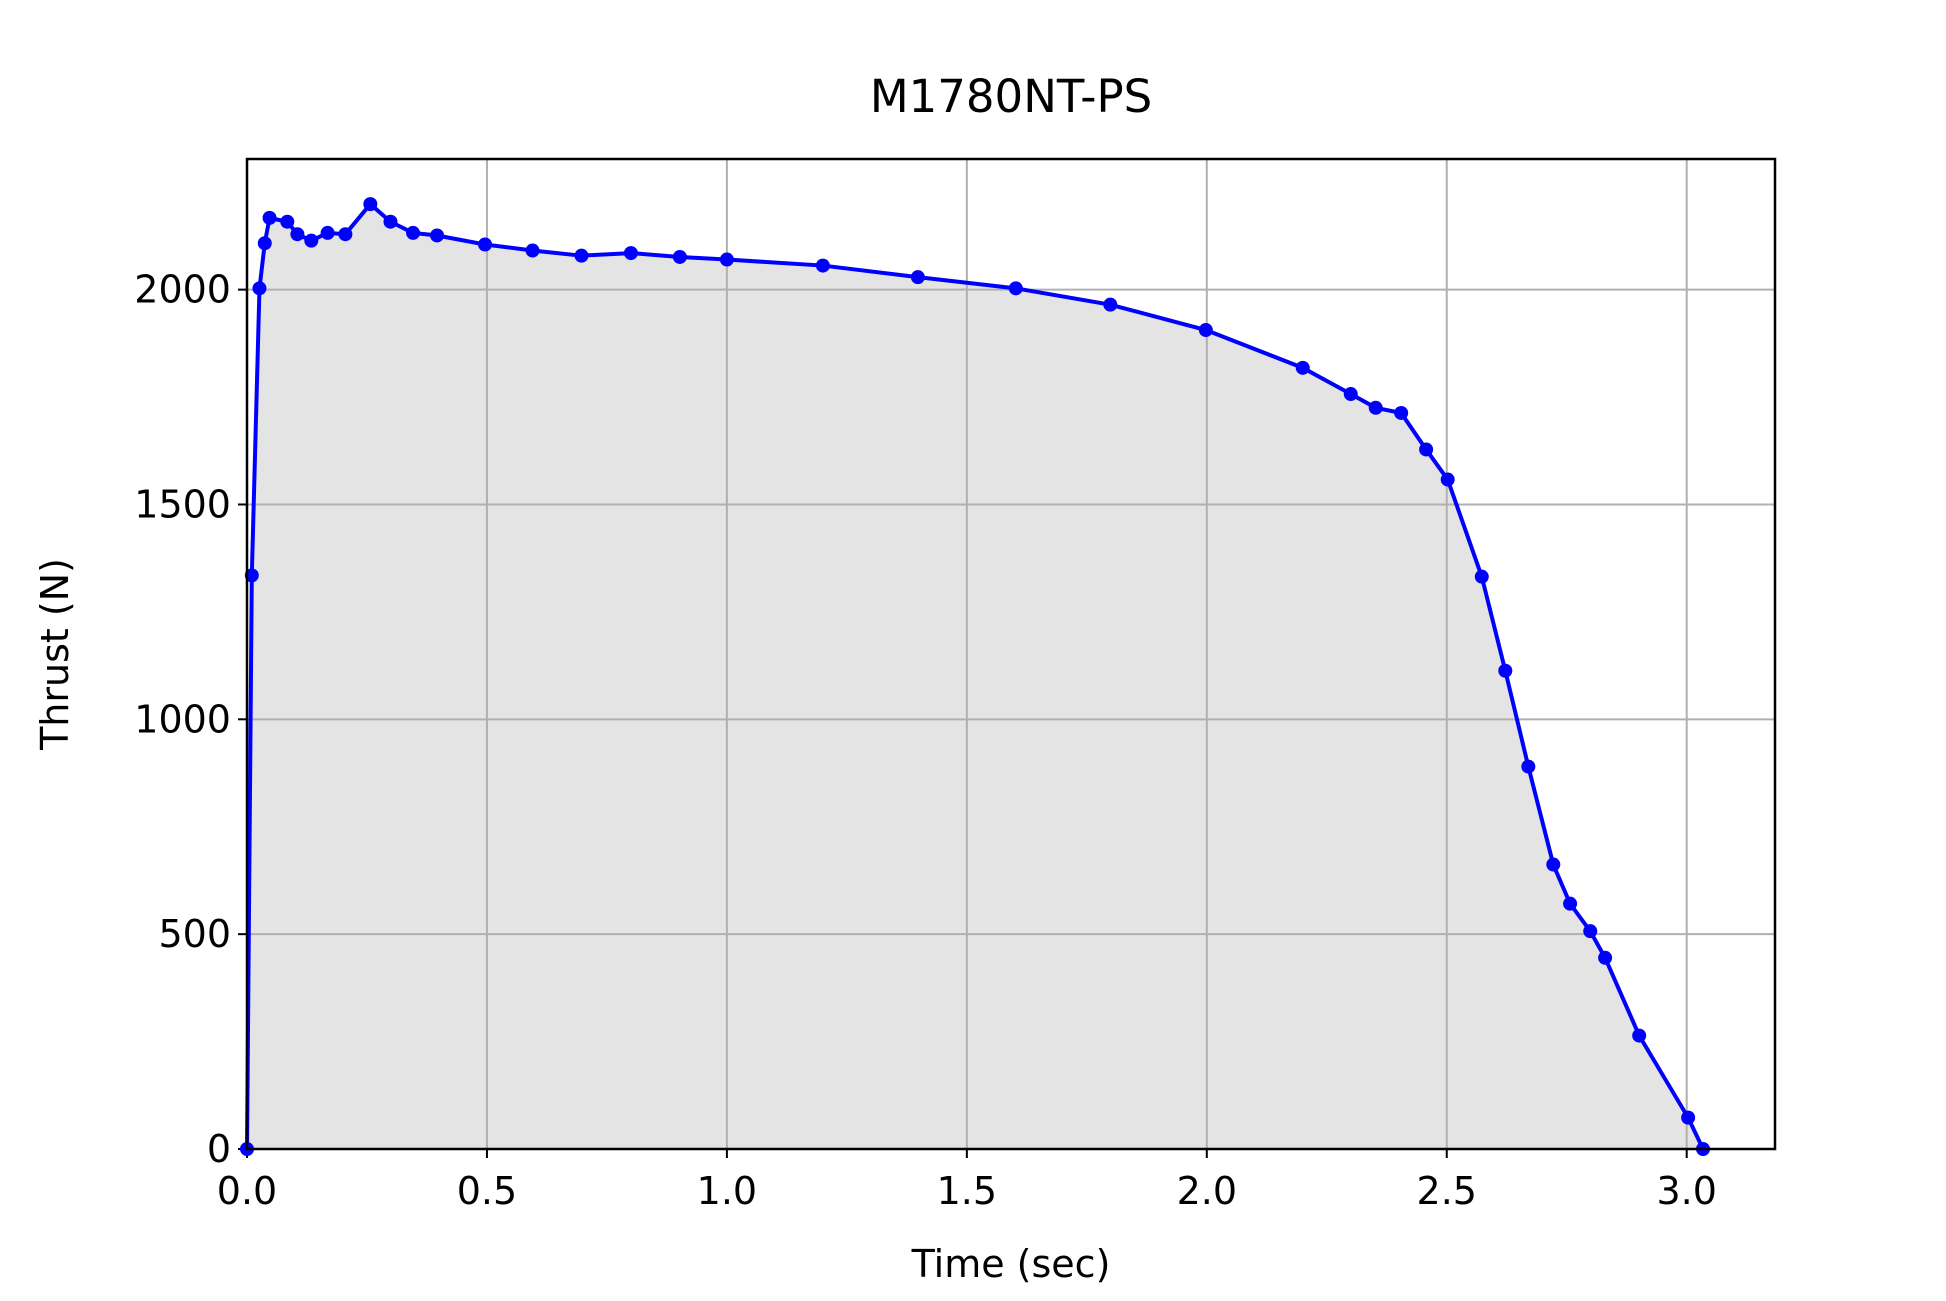  I want to click on x-axis-label: Time (sec), so click(1011, 1264).